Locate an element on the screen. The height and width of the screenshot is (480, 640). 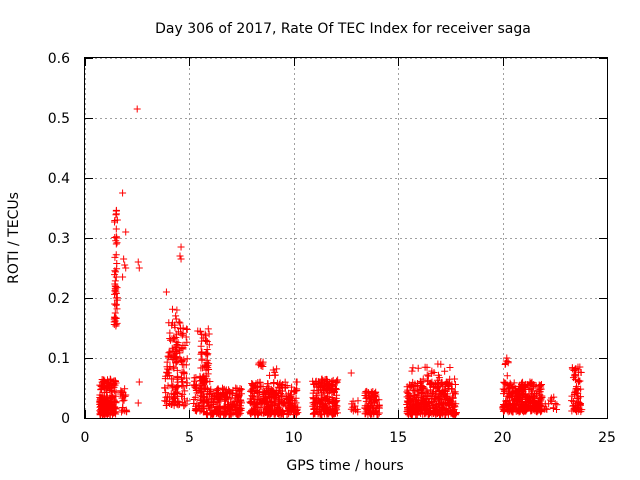
y-axis-label: ROTI / TECUs is located at coordinates (14, 238).